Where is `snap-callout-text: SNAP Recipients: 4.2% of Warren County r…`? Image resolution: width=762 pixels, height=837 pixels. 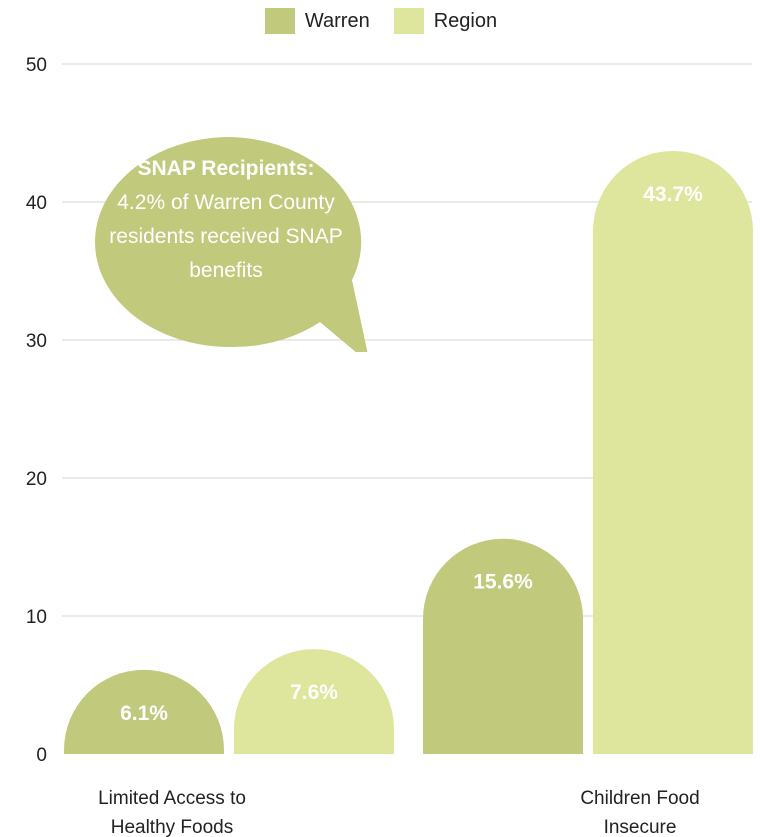 snap-callout-text: SNAP Recipients: 4.2% of Warren County r… is located at coordinates (226, 220).